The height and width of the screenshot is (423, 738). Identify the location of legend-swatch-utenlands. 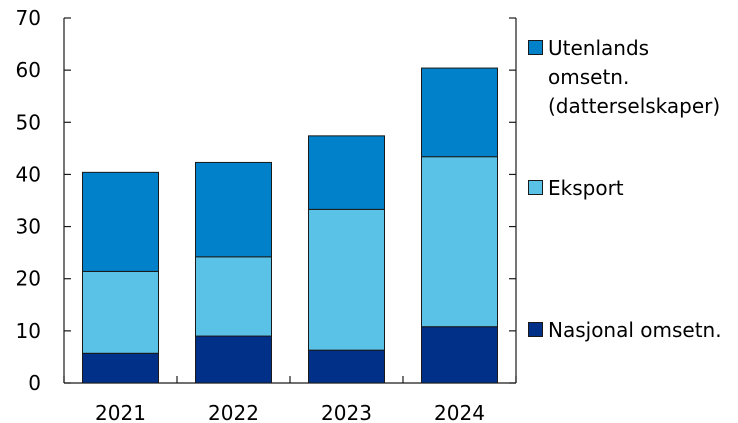
(535, 47).